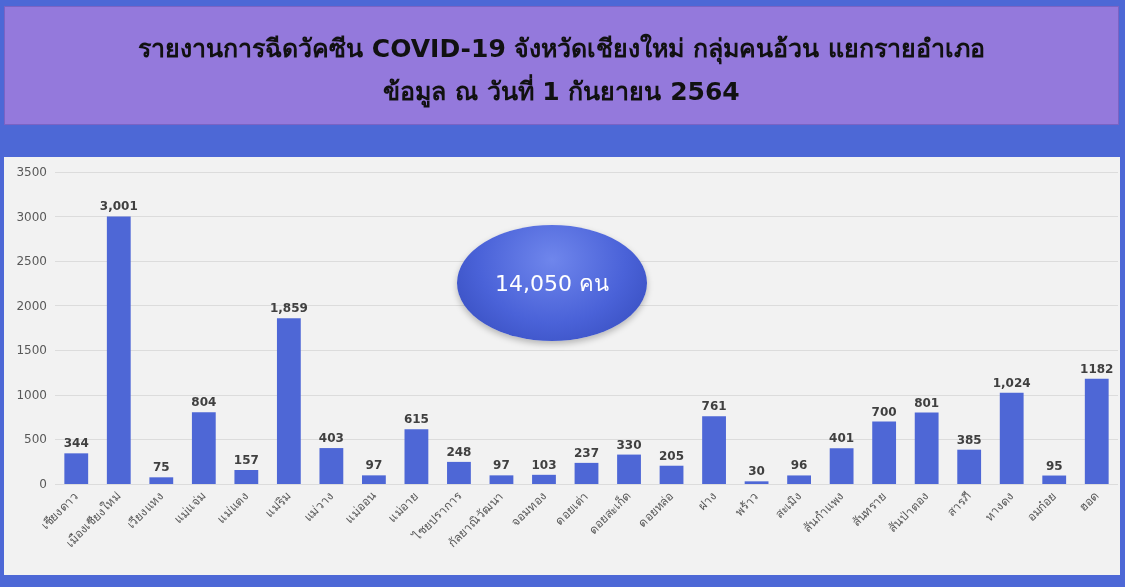 The image size is (1125, 587). Describe the element at coordinates (927, 402) in the screenshot. I see `data-label: 801` at that location.